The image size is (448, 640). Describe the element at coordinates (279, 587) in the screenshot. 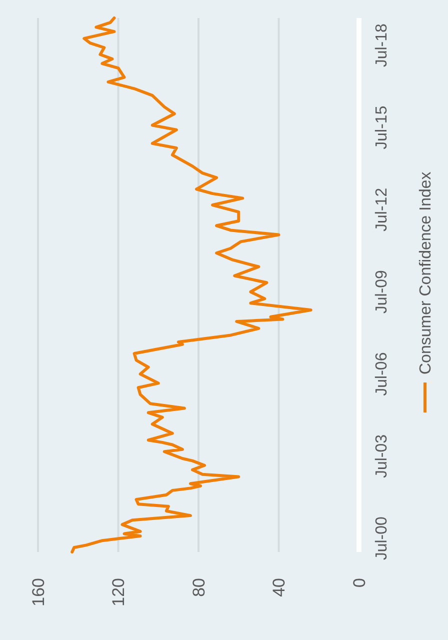

I see `x-tick-label: 40` at that location.